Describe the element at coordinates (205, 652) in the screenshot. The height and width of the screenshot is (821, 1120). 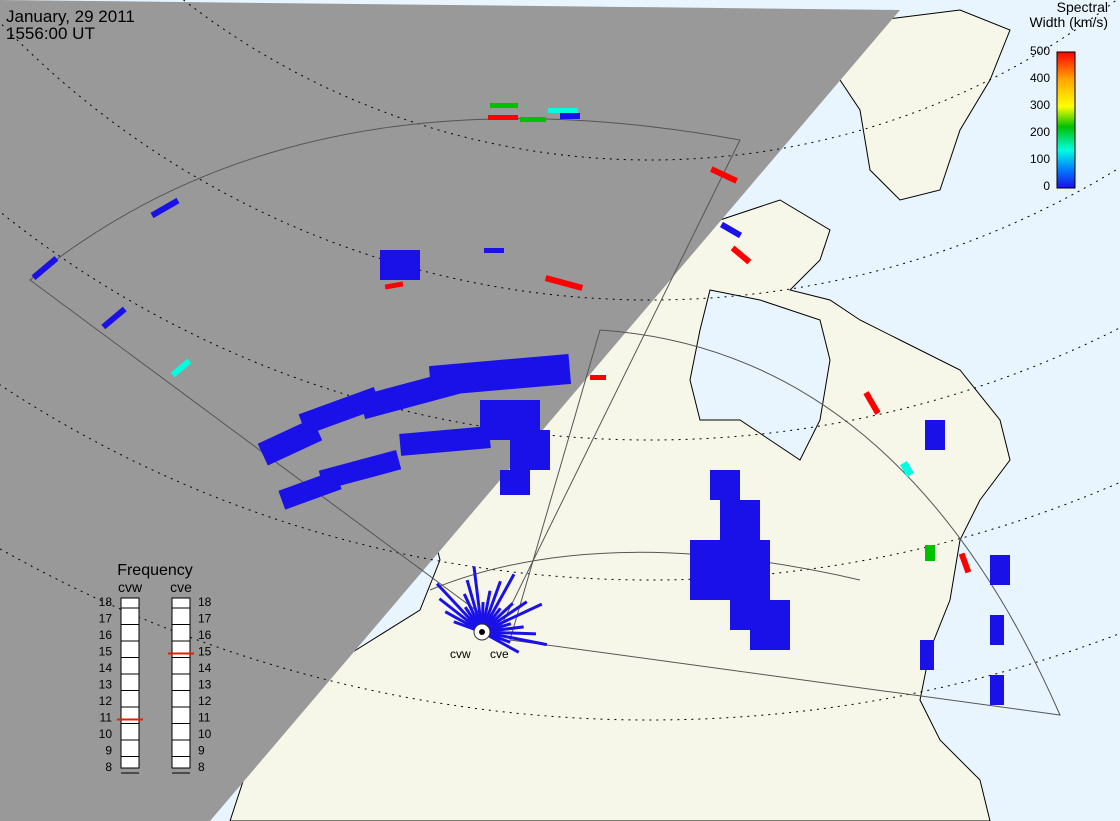
I see `freq-tick-right: 15` at that location.